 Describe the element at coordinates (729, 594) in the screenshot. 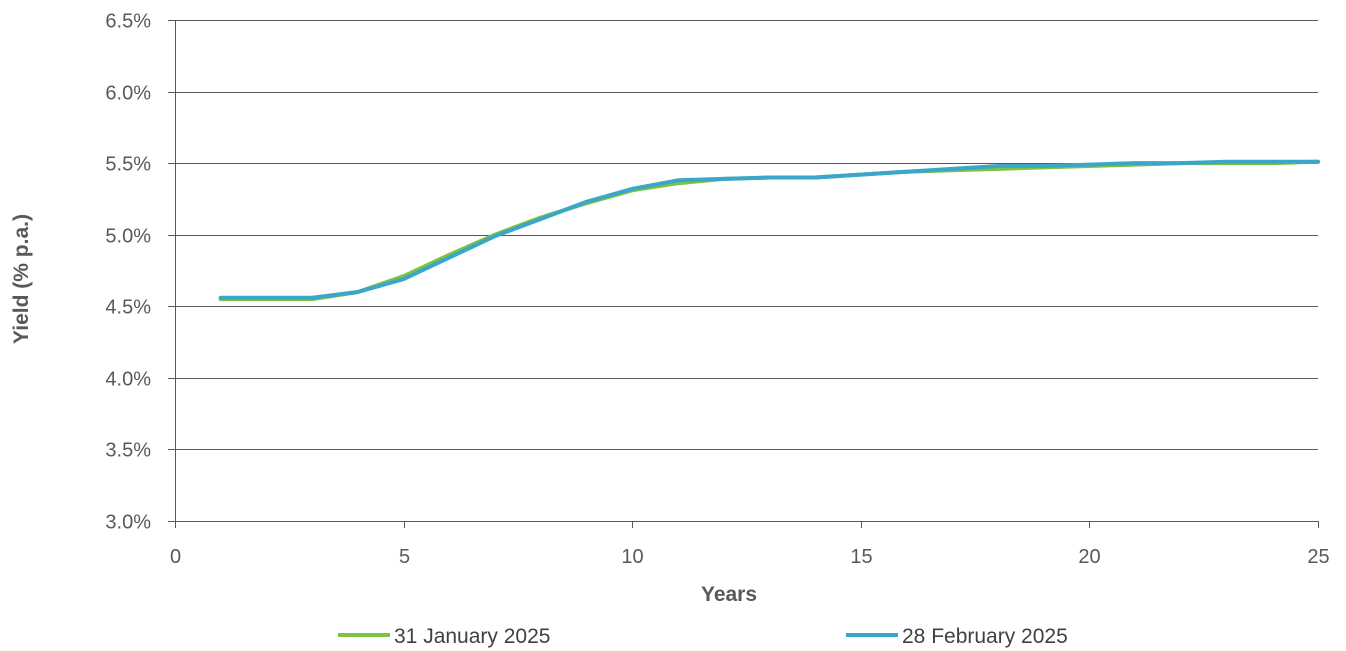

I see `x-axis-title: Years` at that location.